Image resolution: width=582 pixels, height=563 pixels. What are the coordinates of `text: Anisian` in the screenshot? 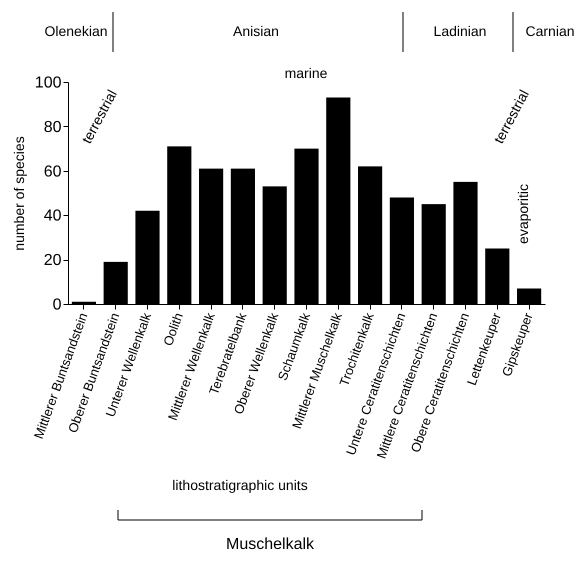 It's located at (256, 31).